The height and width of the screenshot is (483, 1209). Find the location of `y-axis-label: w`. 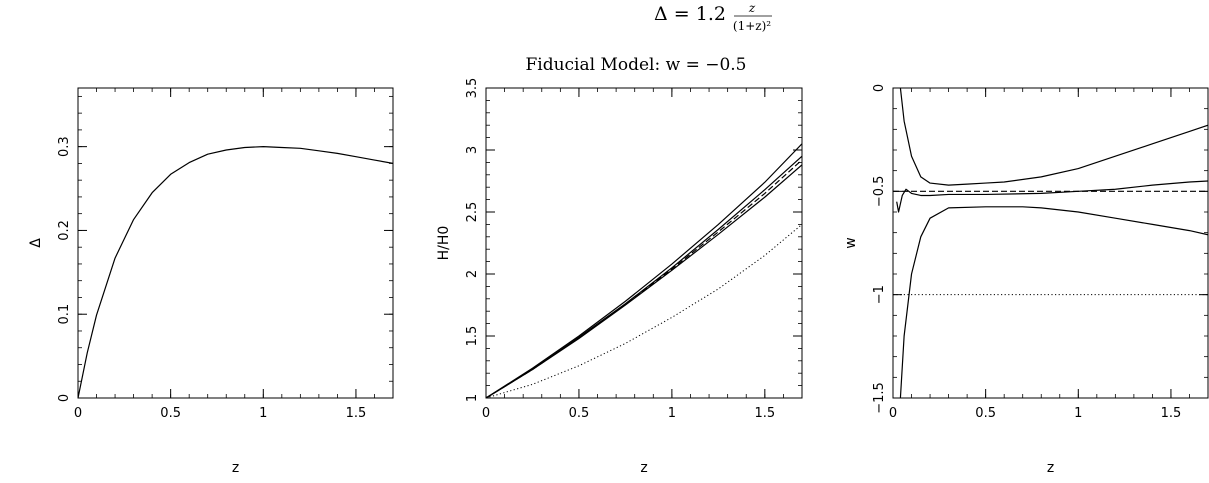

y-axis-label: w is located at coordinates (851, 242).